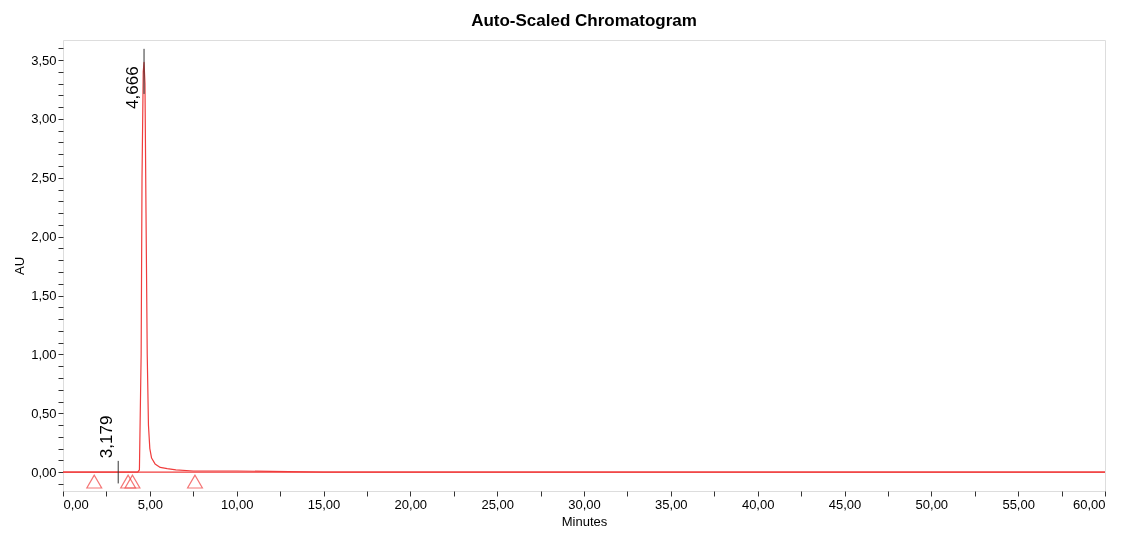 The width and height of the screenshot is (1139, 549). Describe the element at coordinates (76, 504) in the screenshot. I see `x-tick-label: 0,00` at that location.